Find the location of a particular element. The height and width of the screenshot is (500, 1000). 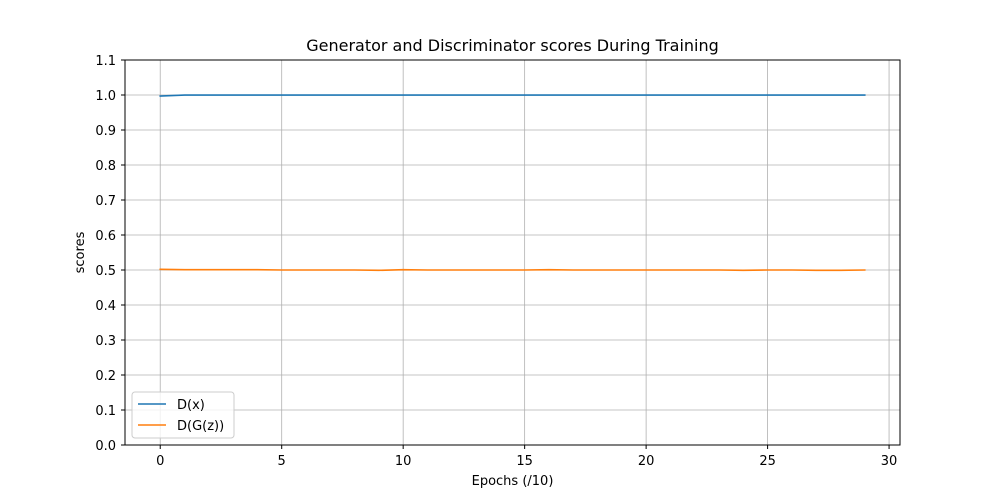

y-tick-label: 0.2 is located at coordinates (105, 376).